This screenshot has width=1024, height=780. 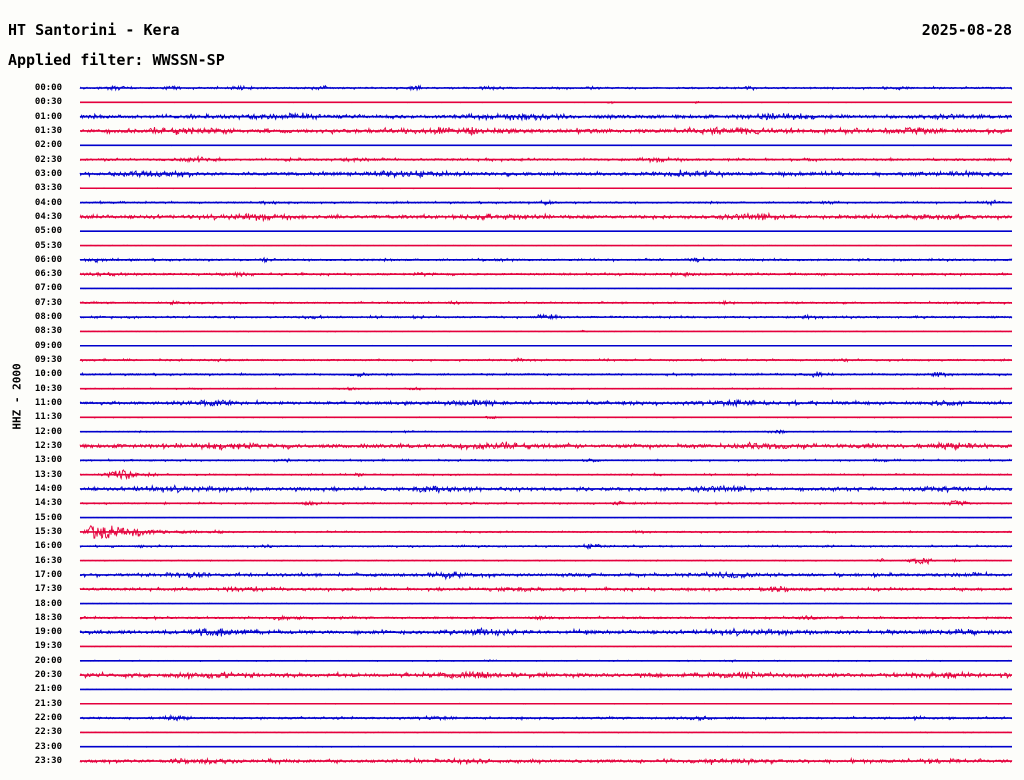 What do you see at coordinates (48, 546) in the screenshot?
I see `time-label: 16:00` at bounding box center [48, 546].